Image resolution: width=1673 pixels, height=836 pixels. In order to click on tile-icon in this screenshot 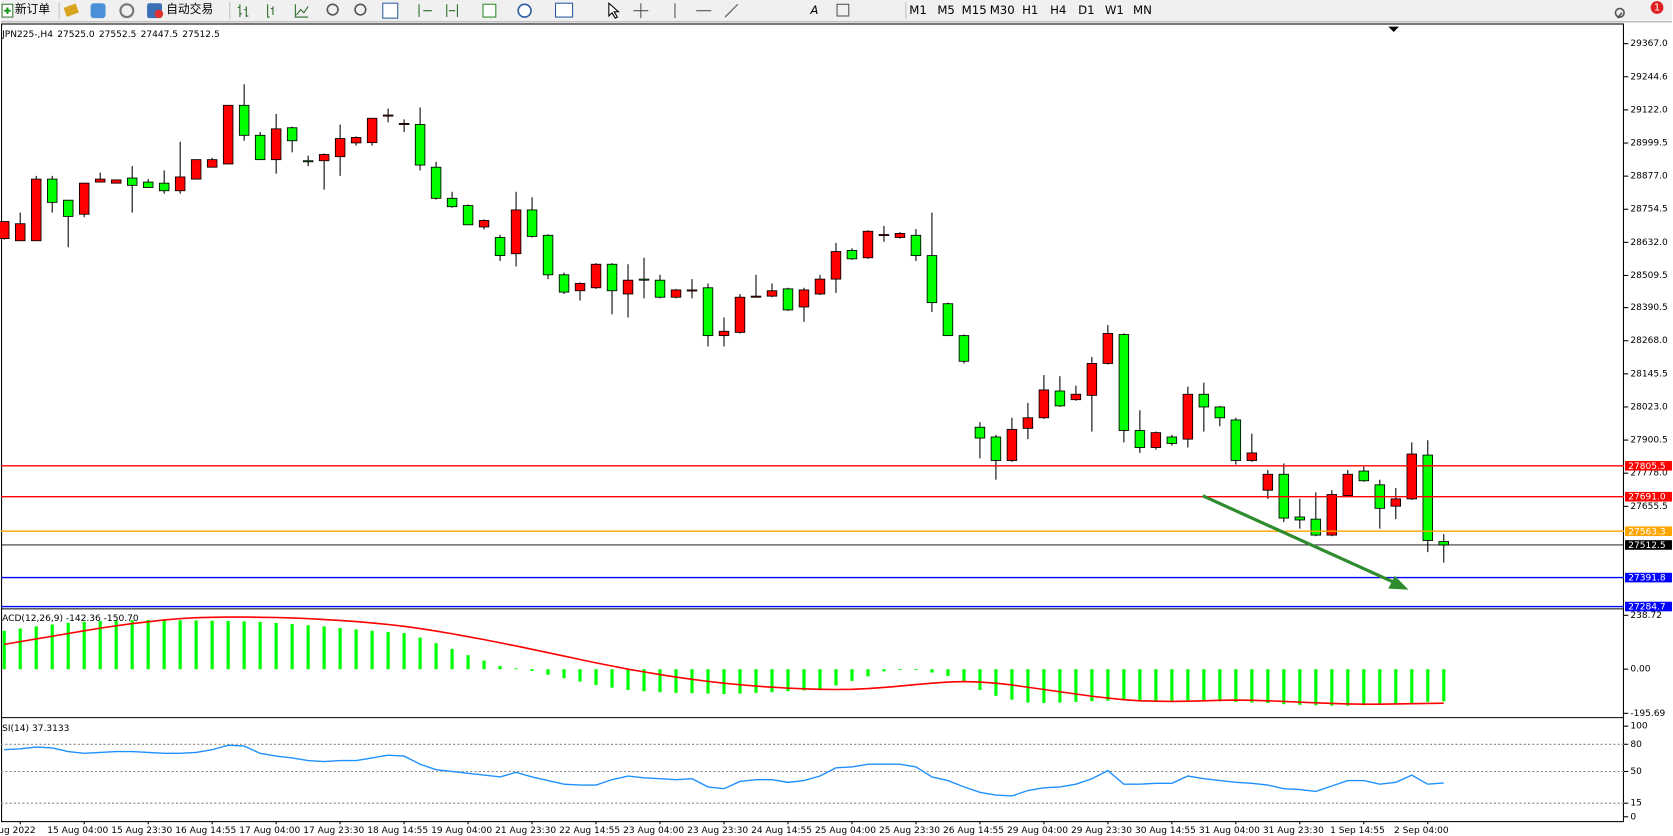, I will do `click(390, 10)`.